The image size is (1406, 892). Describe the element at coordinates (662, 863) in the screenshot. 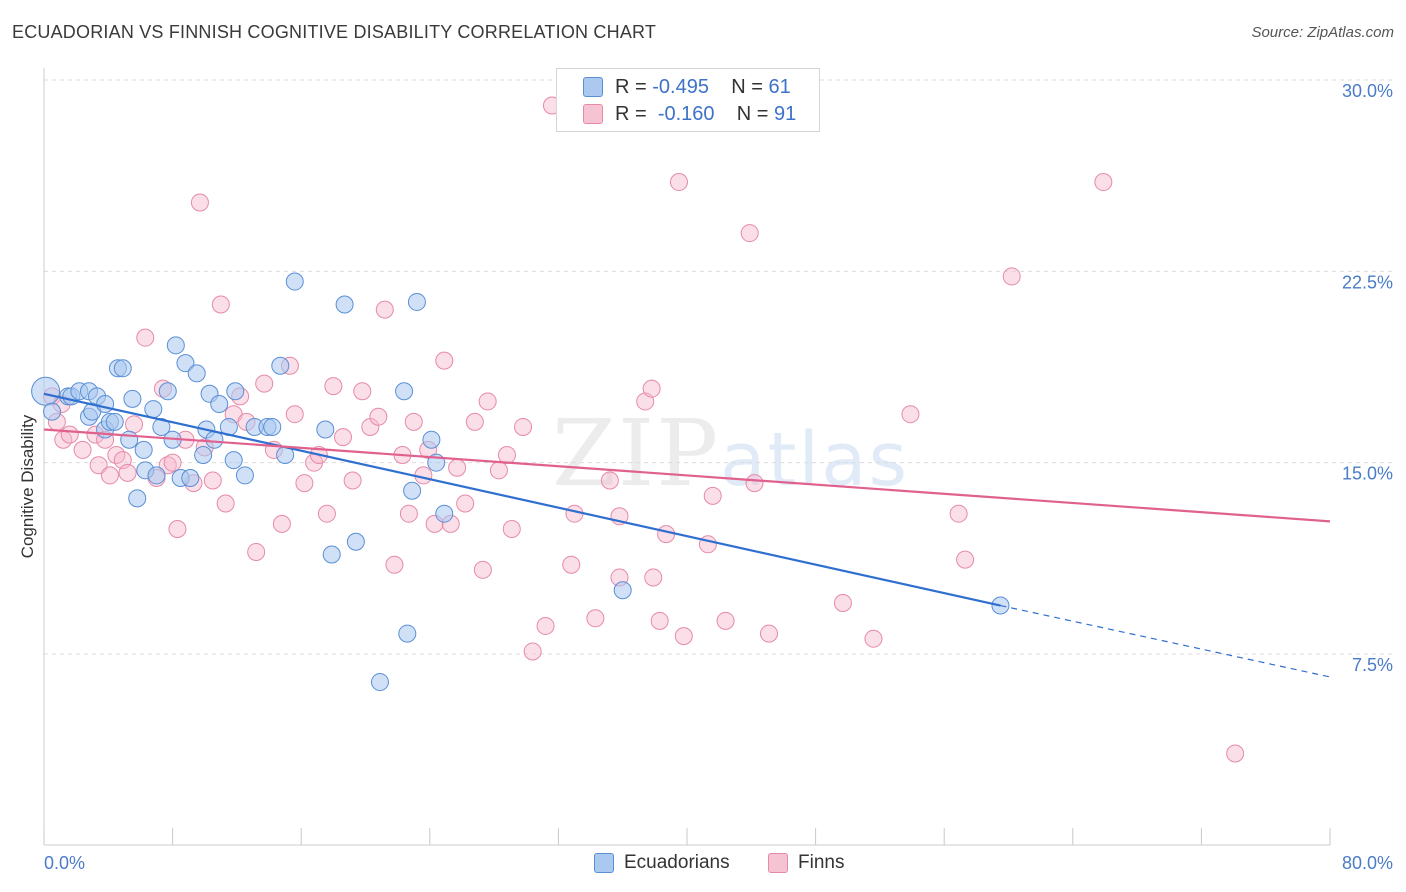

I see `legend-item-ecuadorians: Ecuadorians` at that location.